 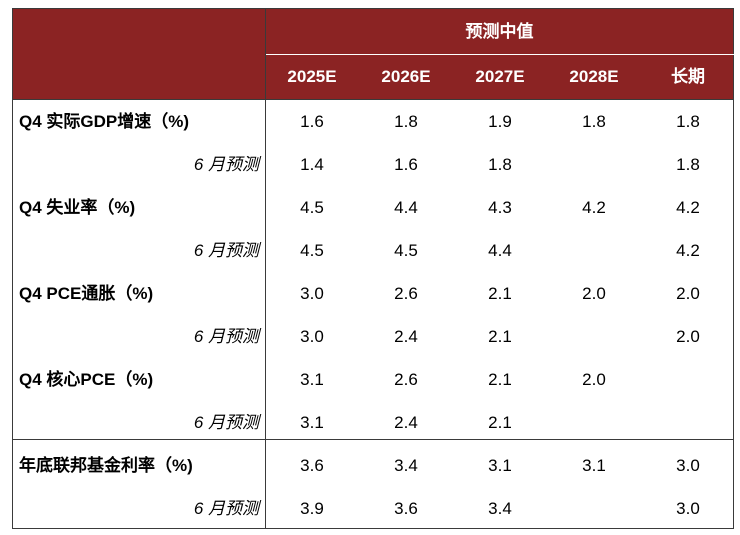 I want to click on table-cell: 3.9, so click(x=312, y=508).